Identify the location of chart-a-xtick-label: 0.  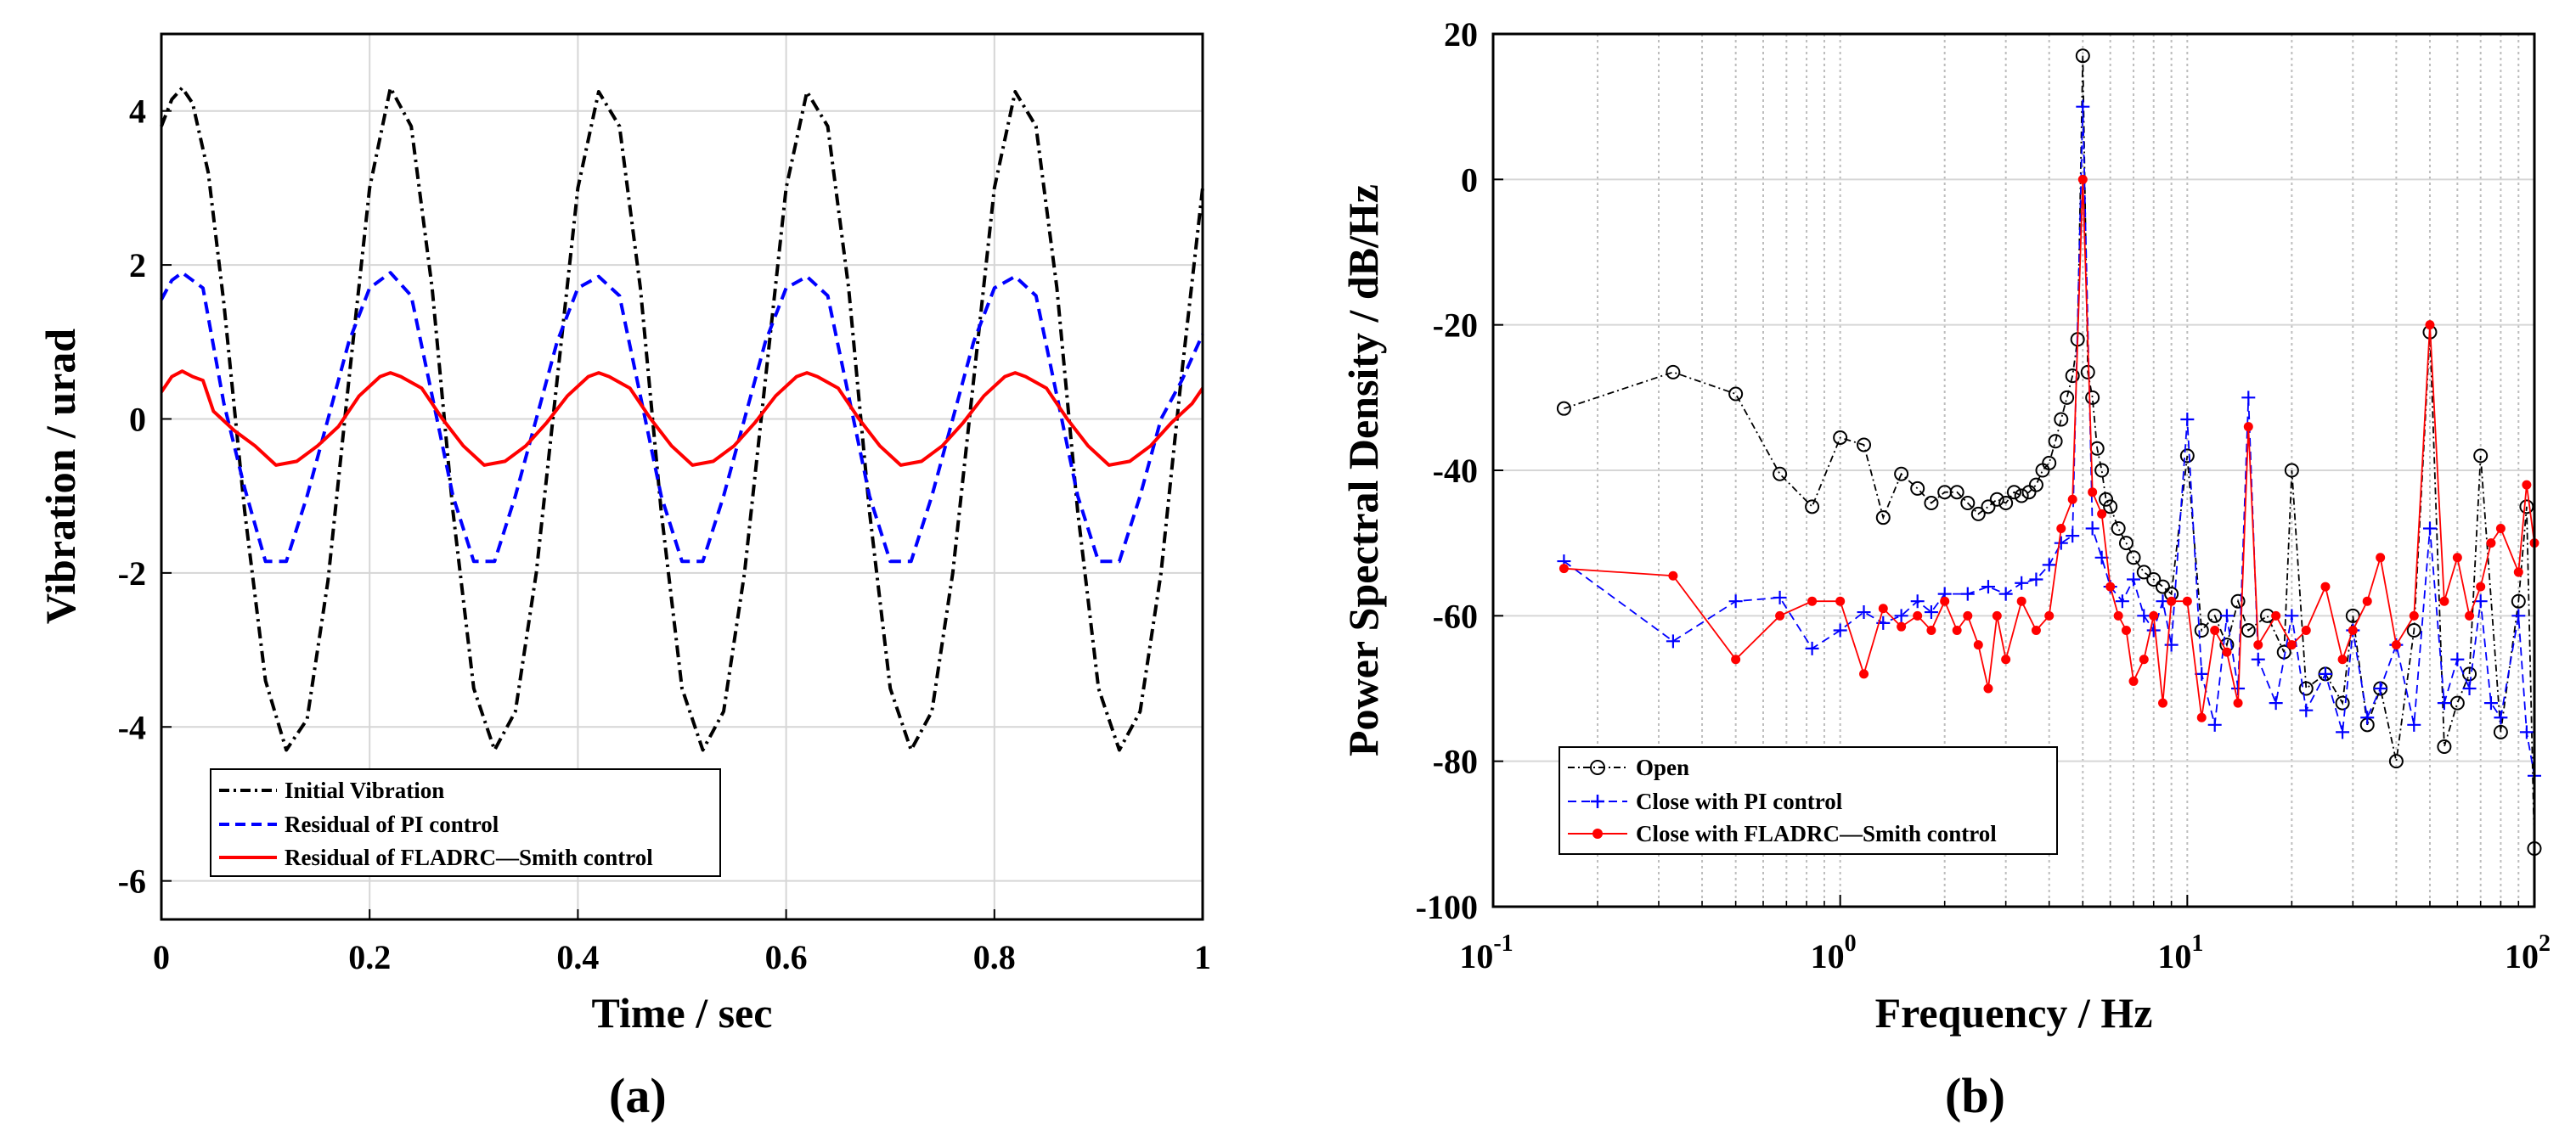
(161, 957).